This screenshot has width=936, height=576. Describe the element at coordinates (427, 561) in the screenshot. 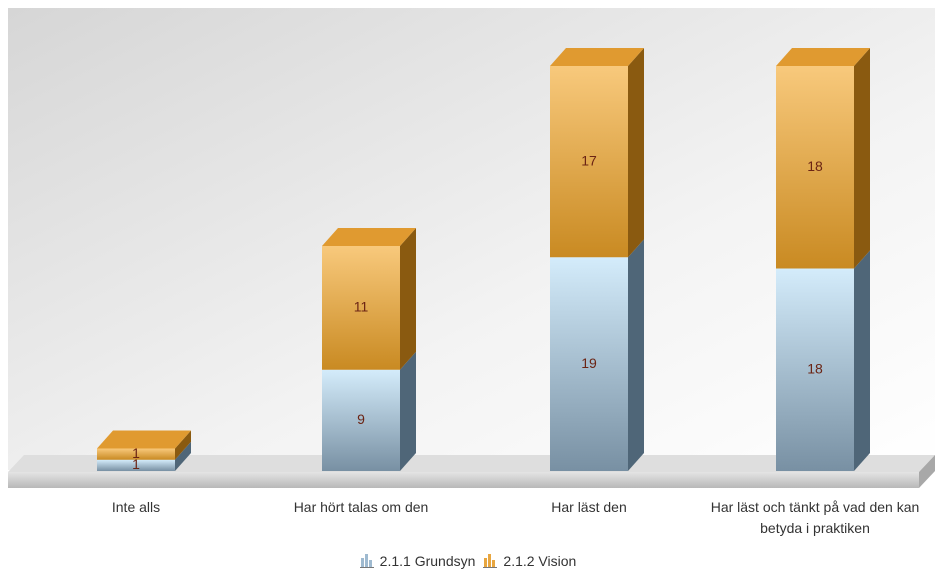

I see `legend-label: 2.1.1 Grundsyn` at that location.